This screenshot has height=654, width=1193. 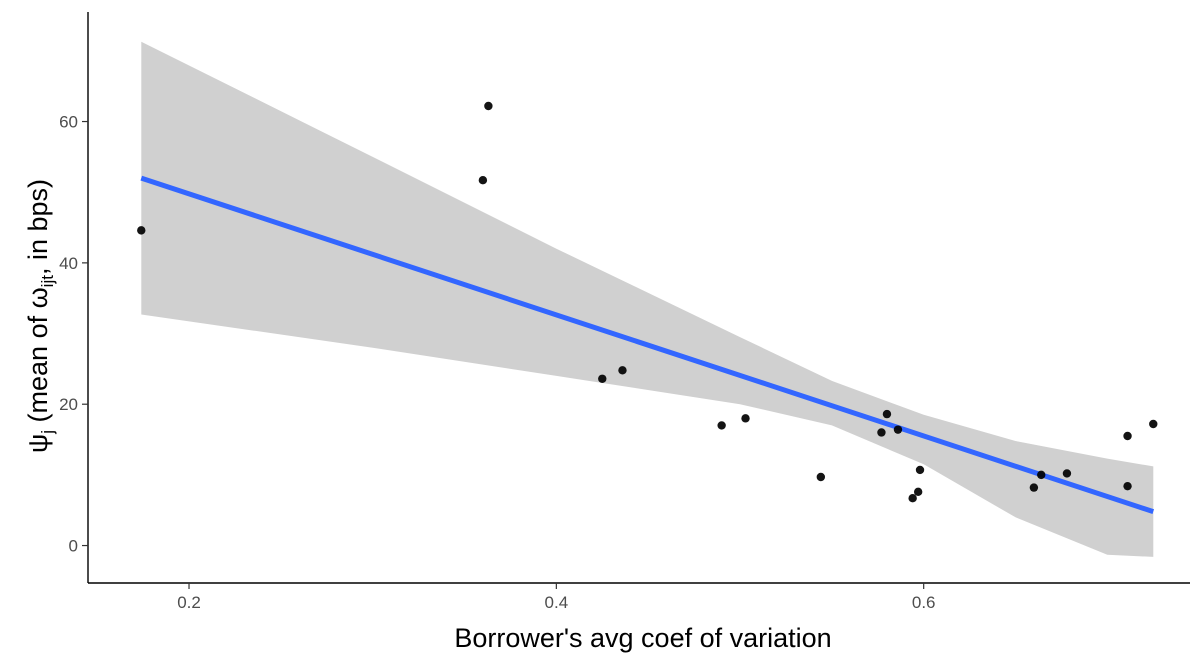 I want to click on y-axis-title-omega-sub: ijt, so click(x=47, y=281).